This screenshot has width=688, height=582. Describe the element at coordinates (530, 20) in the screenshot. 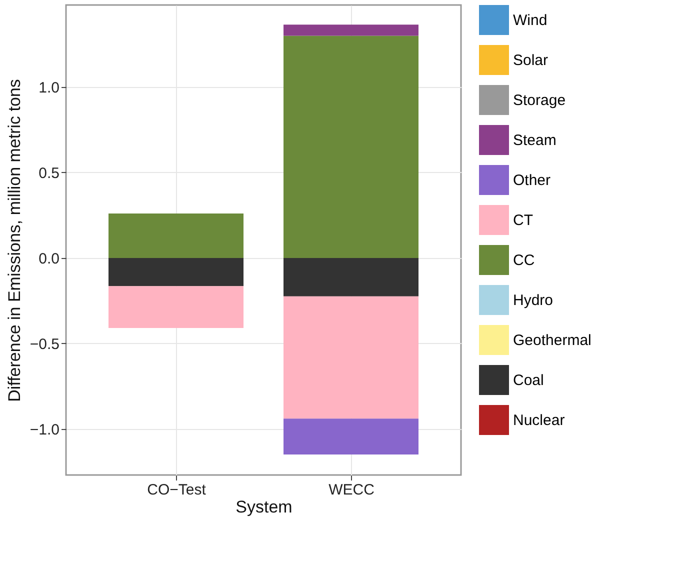

I see `legend-label: Wind` at that location.